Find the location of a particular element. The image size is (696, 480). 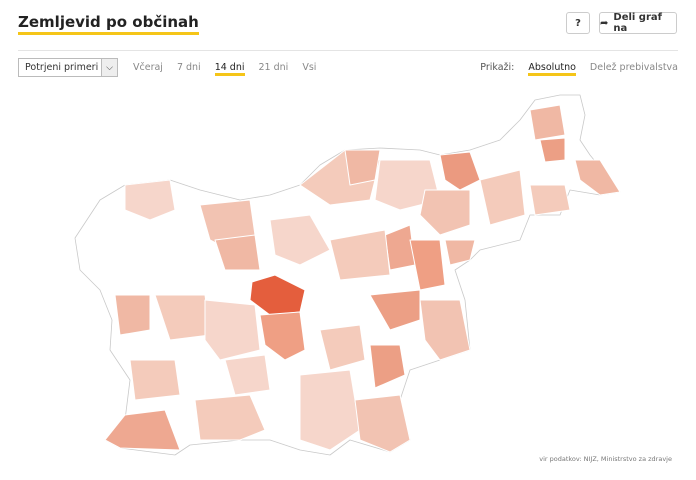

show-label: Prikaži: is located at coordinates (497, 67).